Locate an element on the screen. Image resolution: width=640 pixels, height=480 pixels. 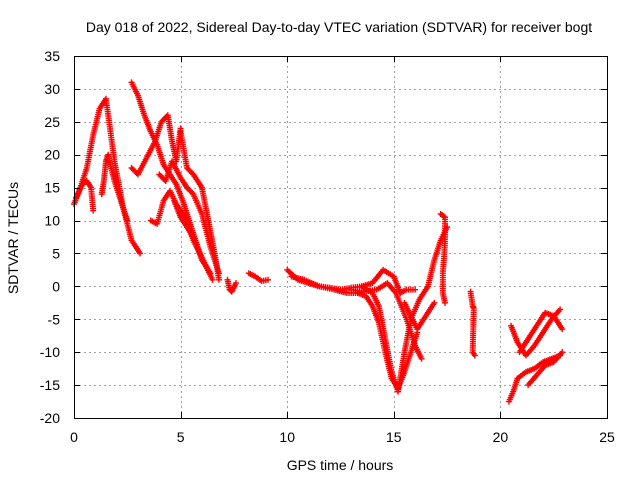
x-tick-label: 15 is located at coordinates (394, 437).